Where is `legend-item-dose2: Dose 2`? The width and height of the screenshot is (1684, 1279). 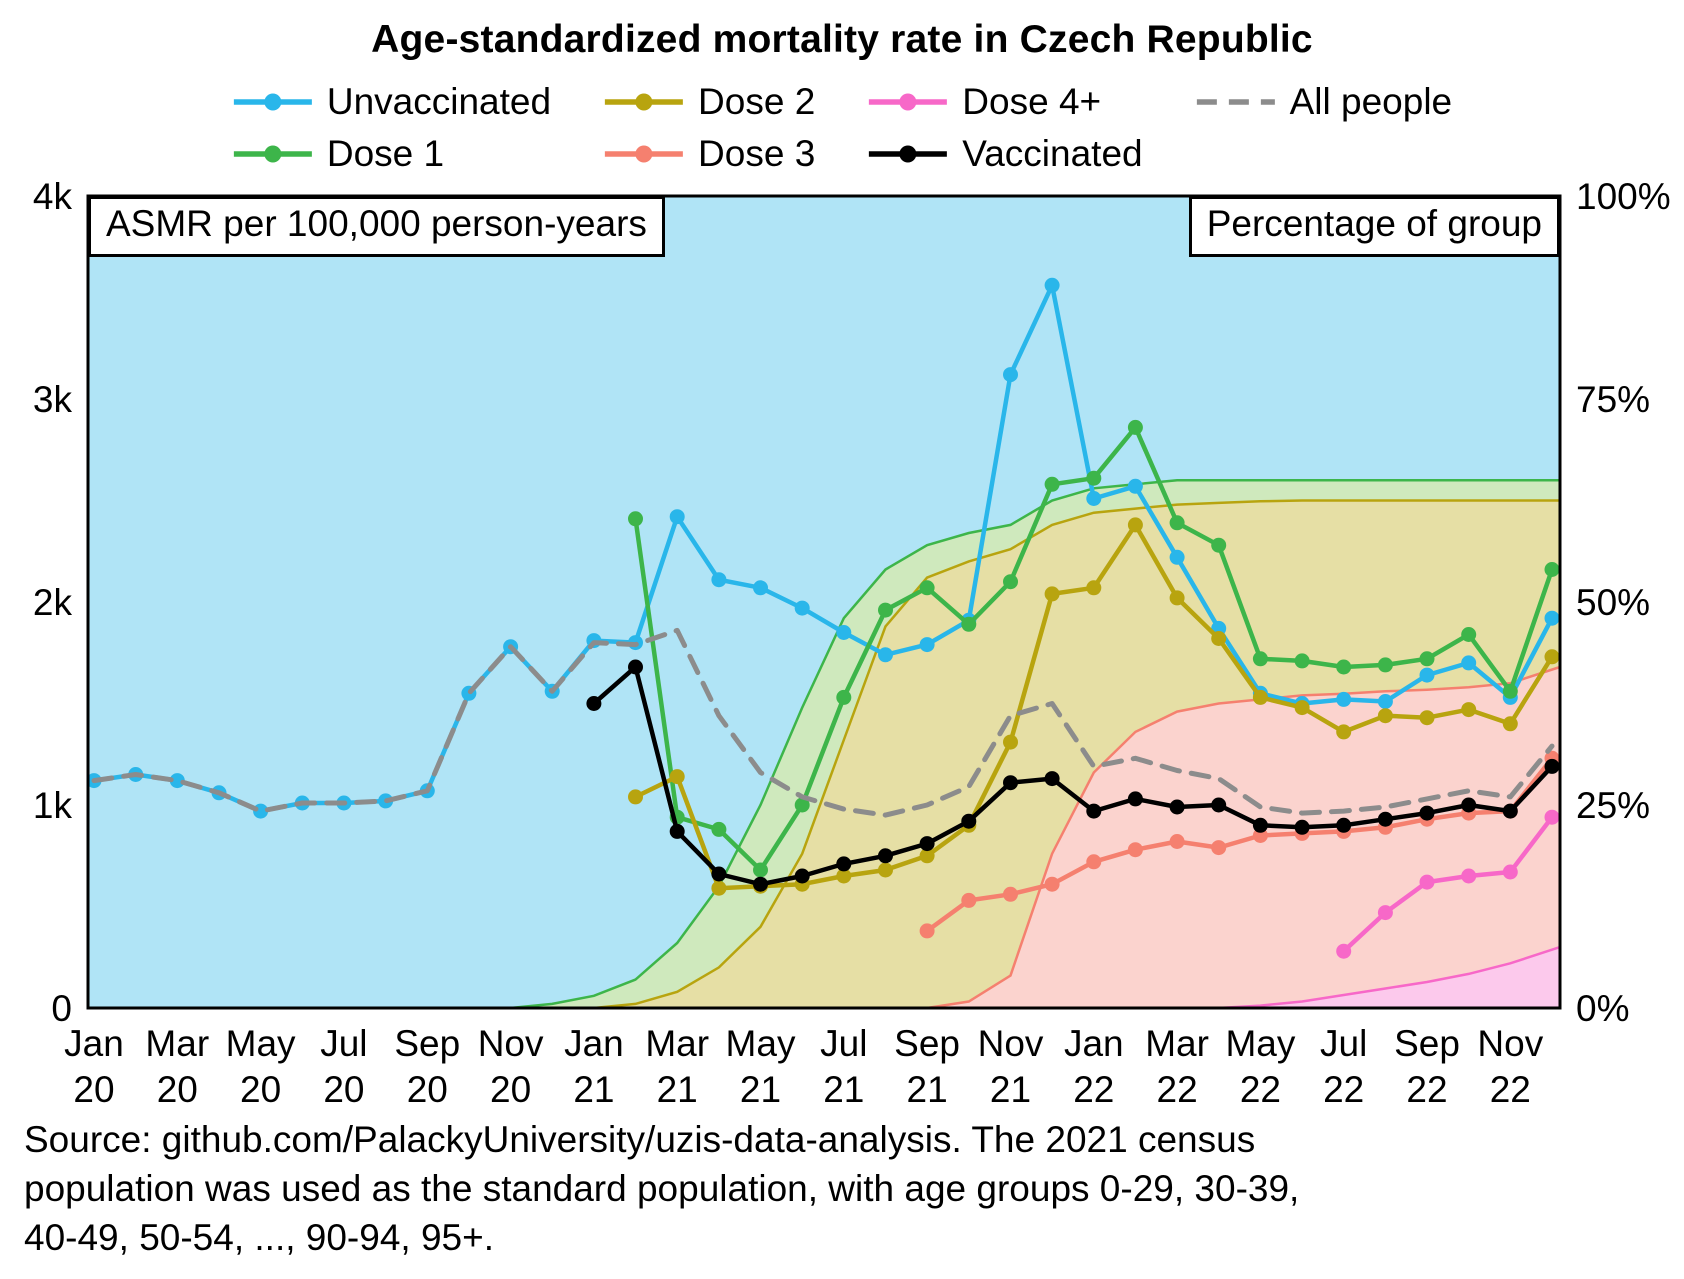
legend-item-dose2: Dose 2 is located at coordinates (709, 102).